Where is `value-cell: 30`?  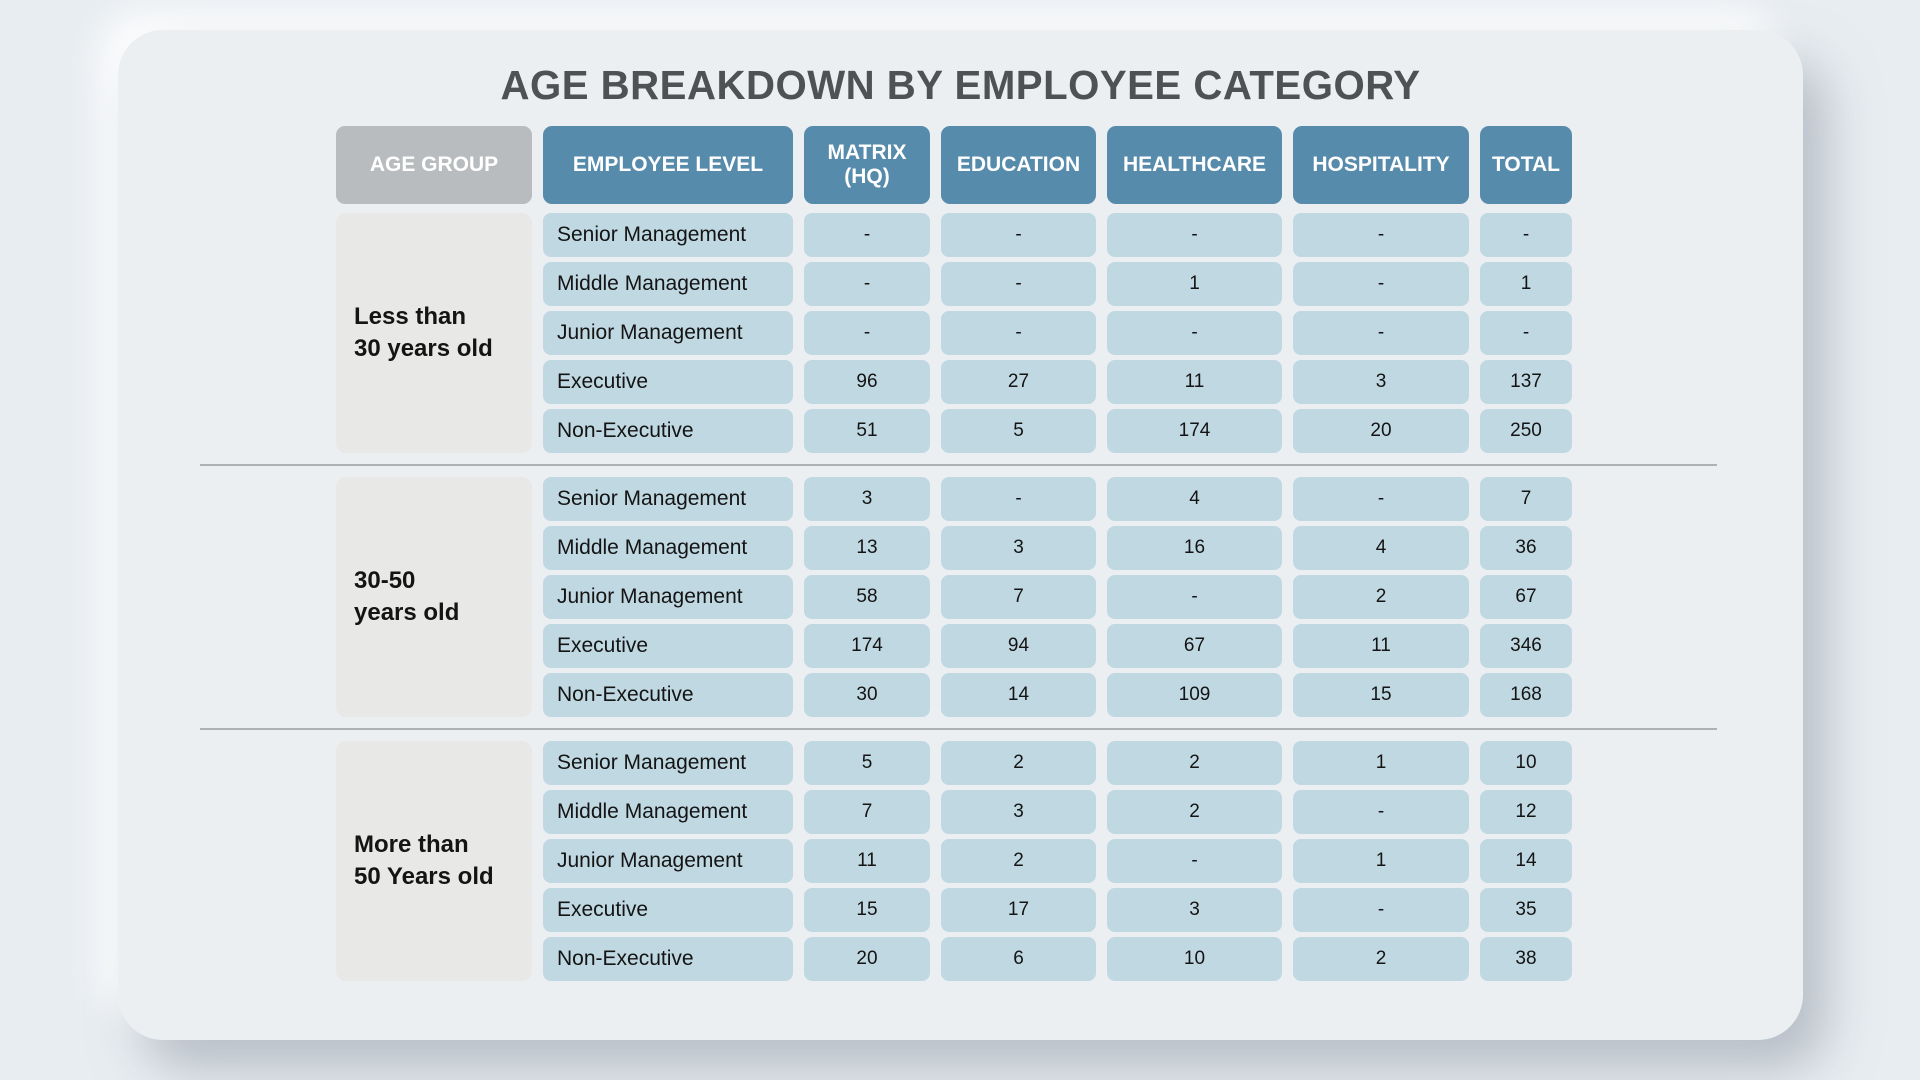 value-cell: 30 is located at coordinates (867, 695).